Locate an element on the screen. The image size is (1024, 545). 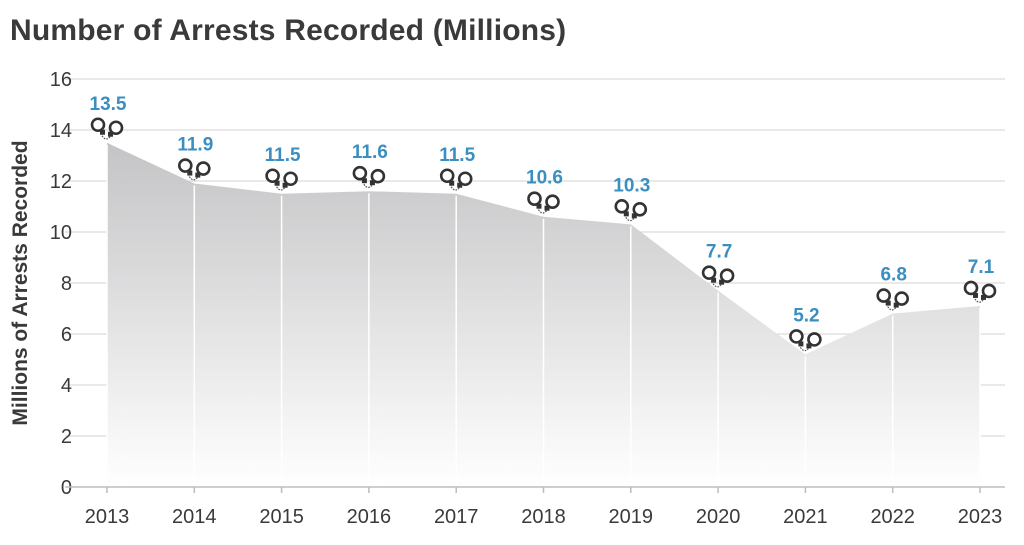
y-tick-label: 6 is located at coordinates (66, 335).